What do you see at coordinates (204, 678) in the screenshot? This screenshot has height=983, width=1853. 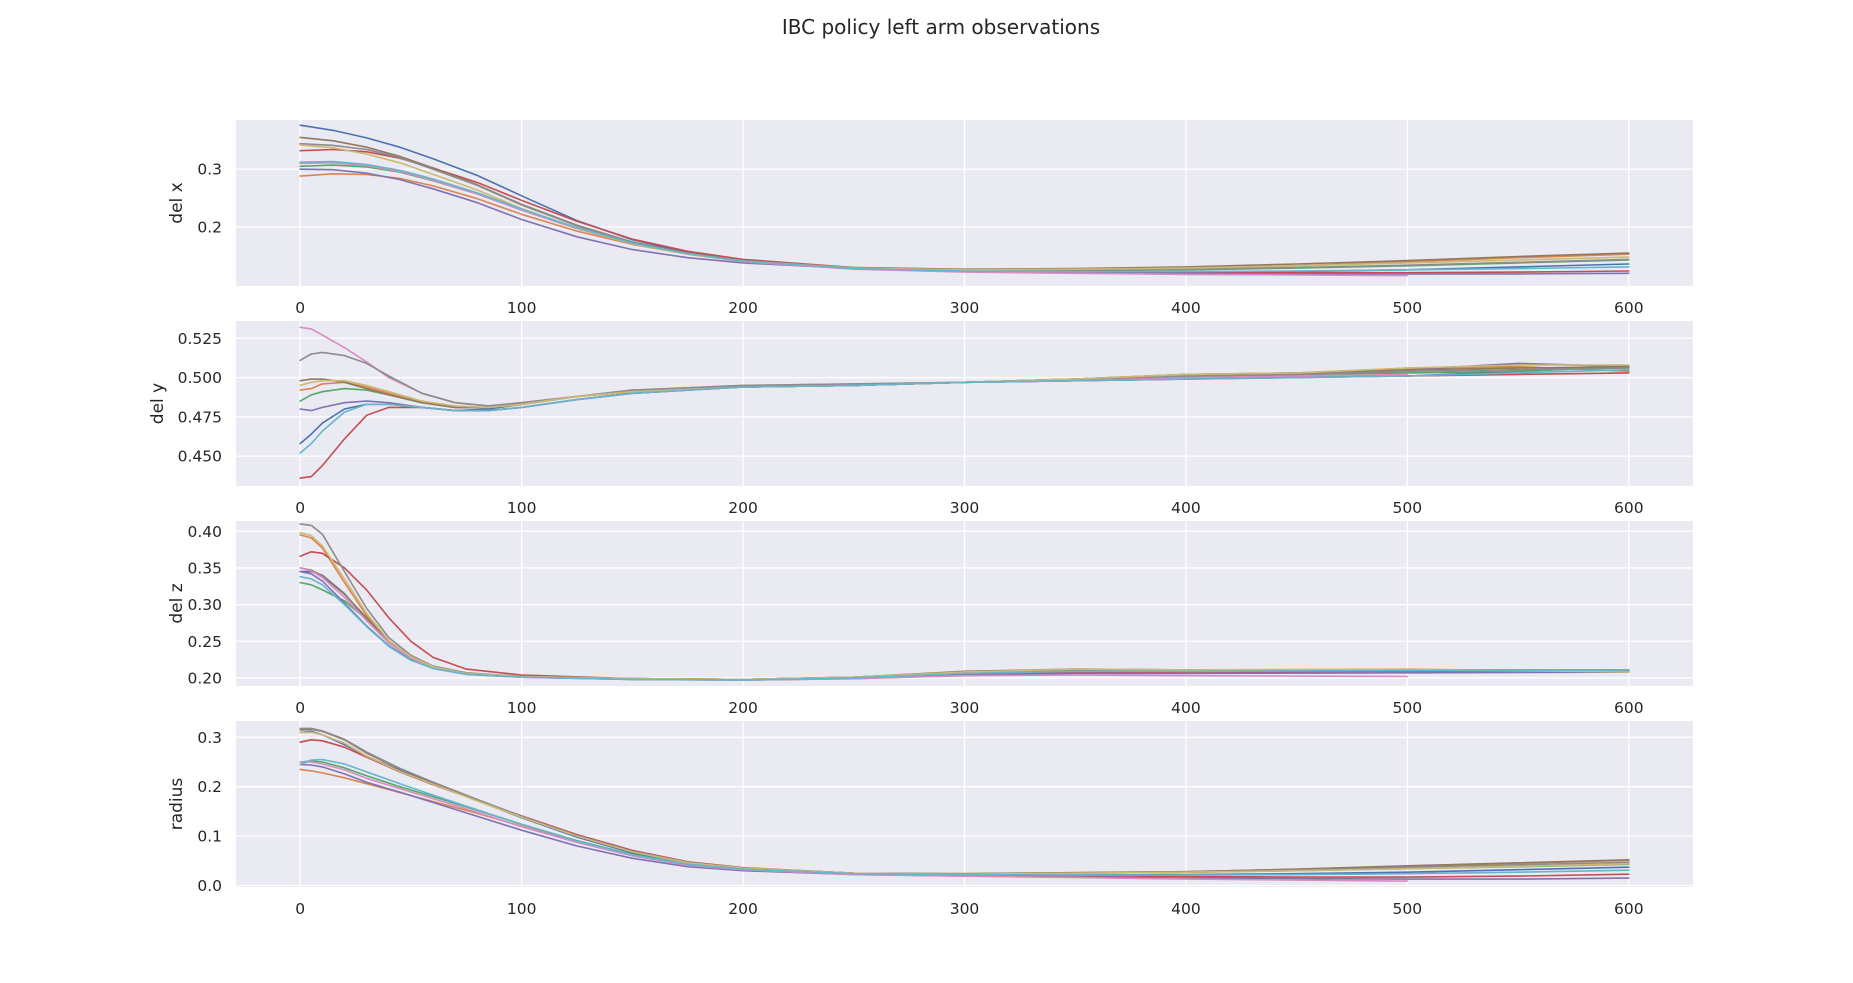 I see `y-tick-label: 0.20` at bounding box center [204, 678].